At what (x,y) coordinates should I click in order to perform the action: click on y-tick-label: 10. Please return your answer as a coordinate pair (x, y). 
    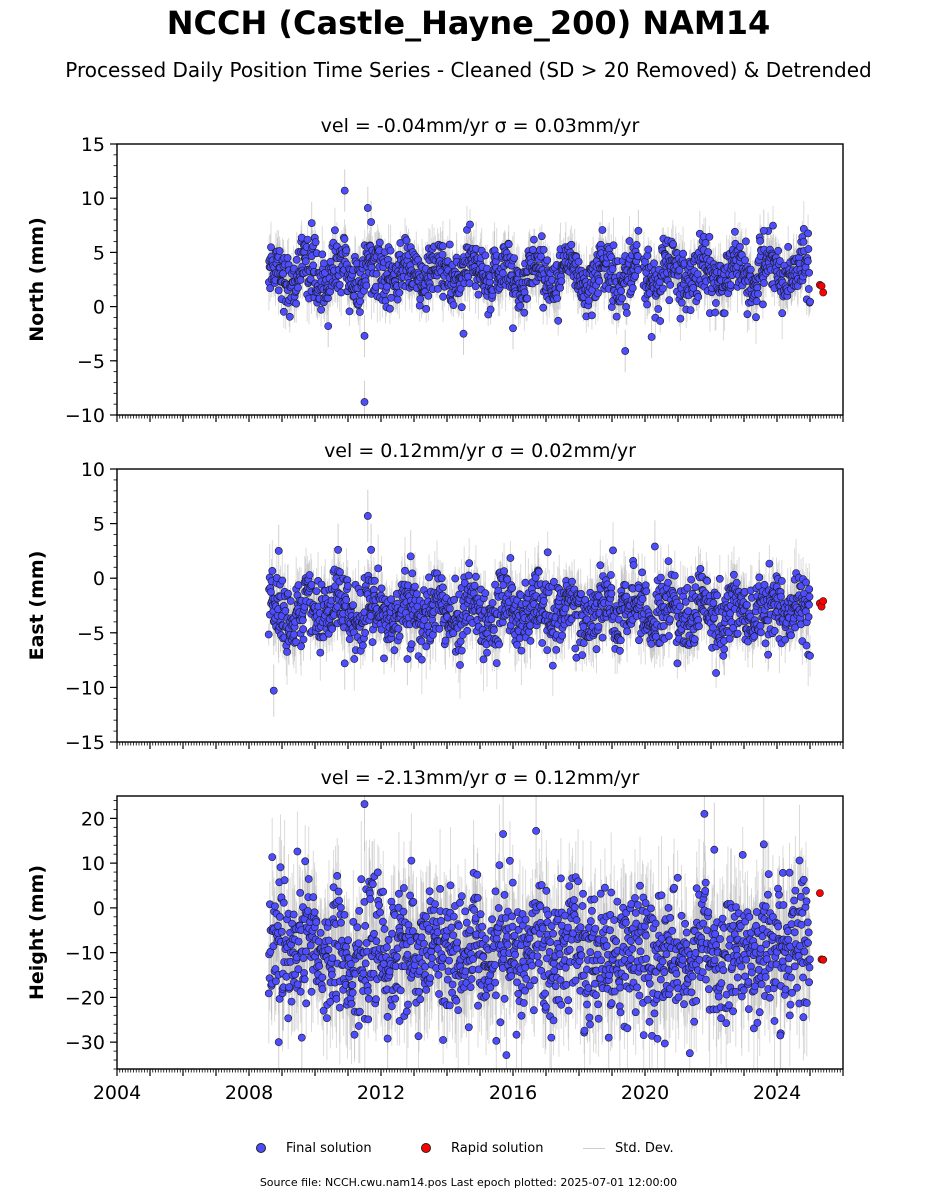
    Looking at the image, I should click on (93, 199).